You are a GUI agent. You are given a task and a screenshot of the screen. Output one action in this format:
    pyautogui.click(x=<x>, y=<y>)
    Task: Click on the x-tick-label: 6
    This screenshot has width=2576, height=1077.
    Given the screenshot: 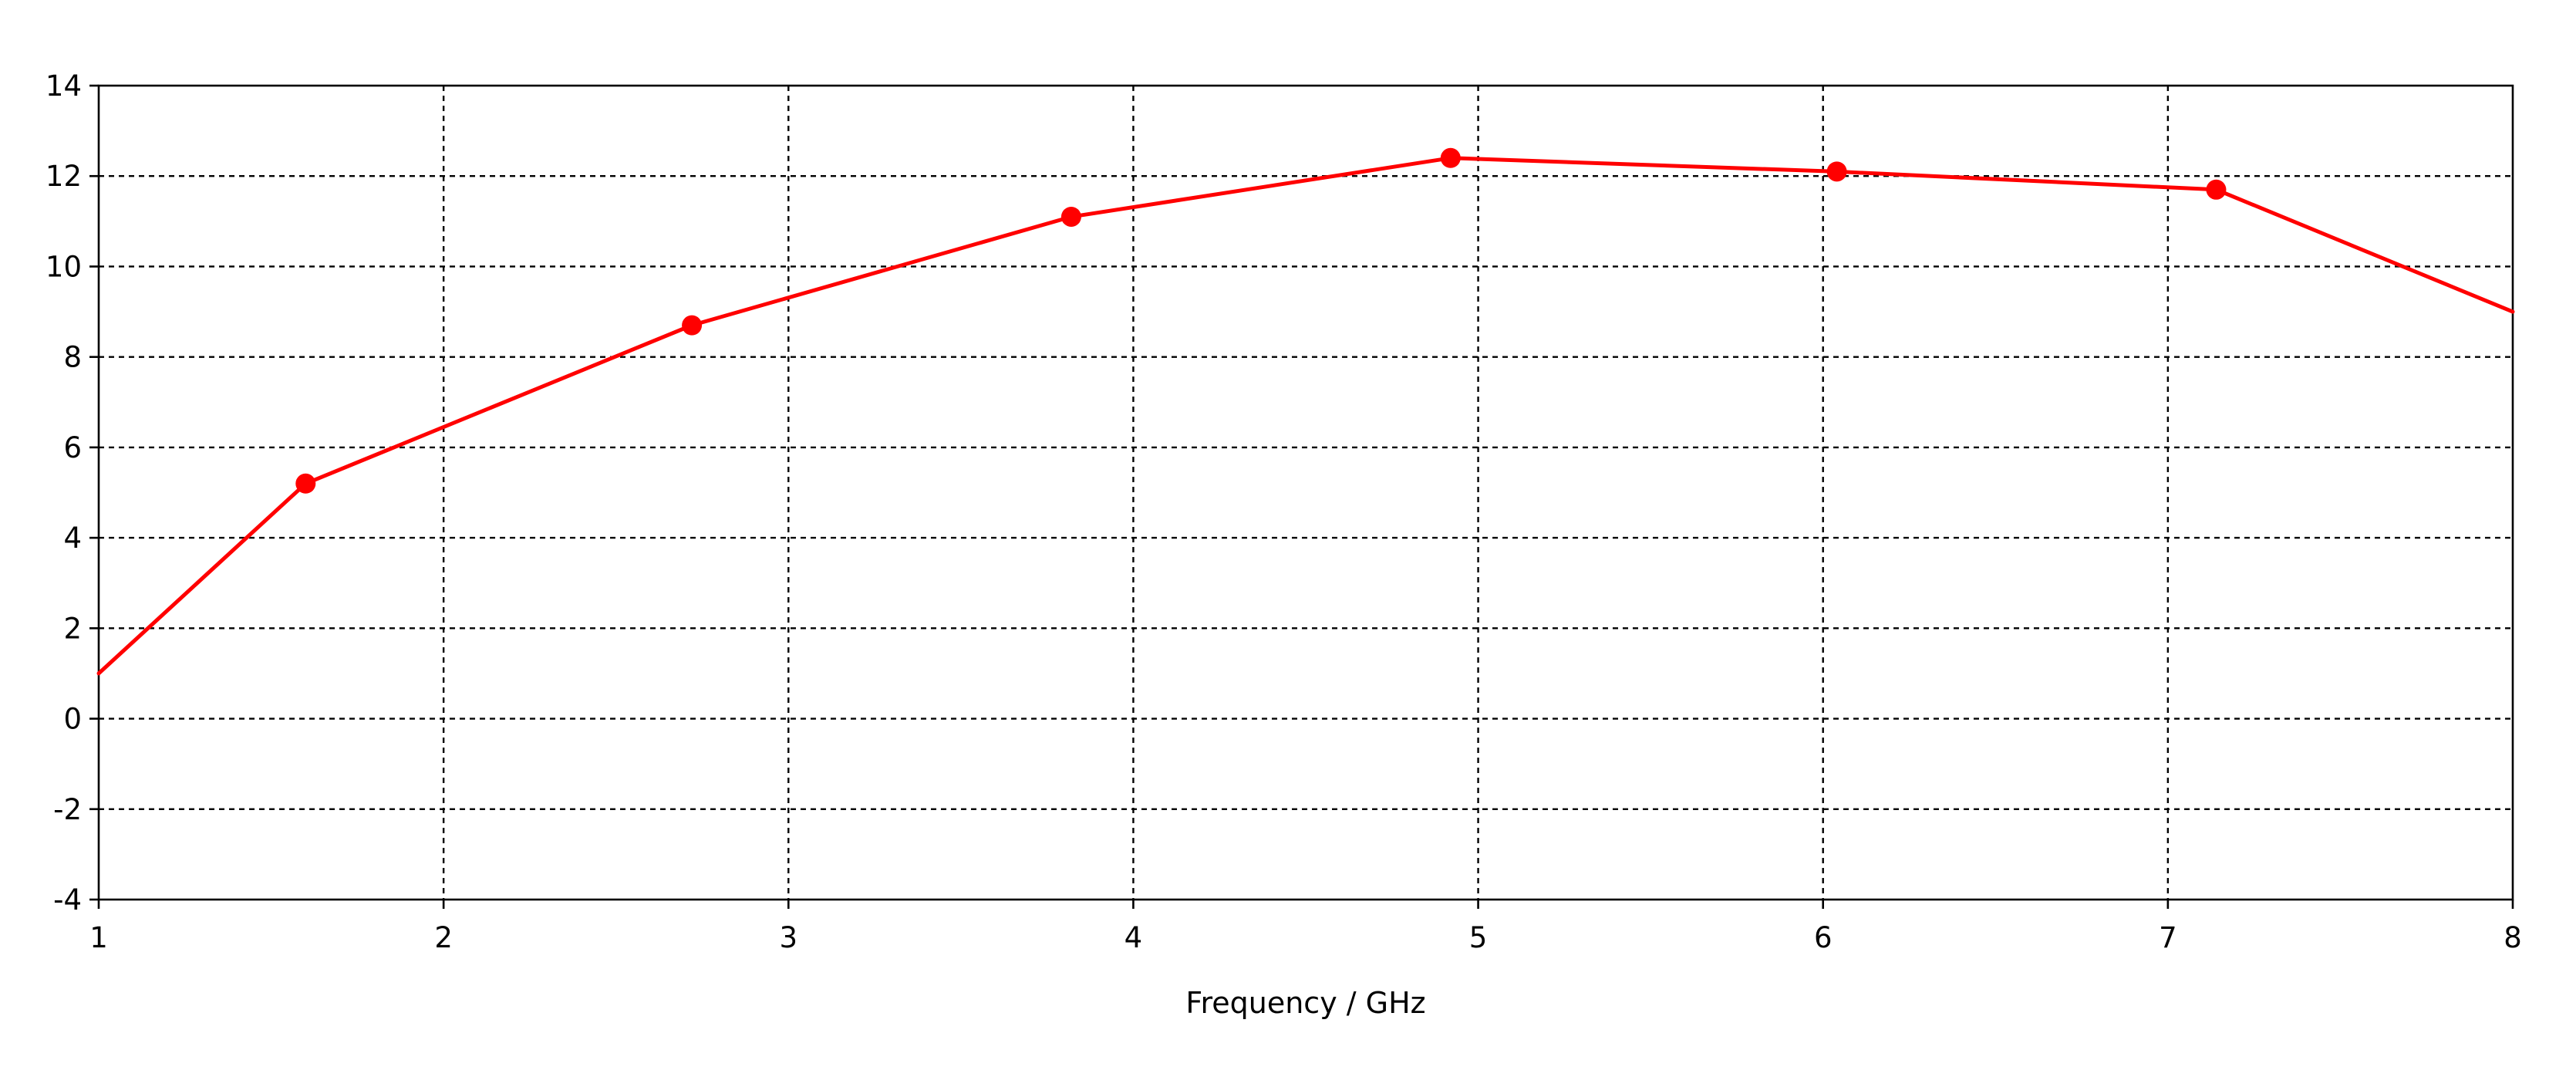 What is the action you would take?
    pyautogui.click(x=1823, y=937)
    